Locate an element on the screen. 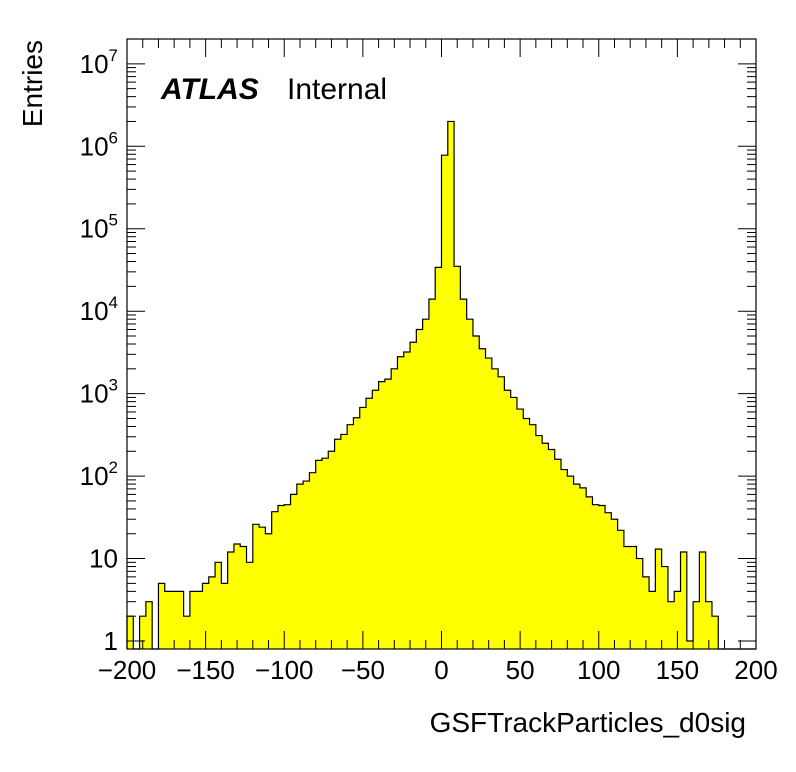 This screenshot has height=772, width=796. y-axis-title: Entries is located at coordinates (32, 83).